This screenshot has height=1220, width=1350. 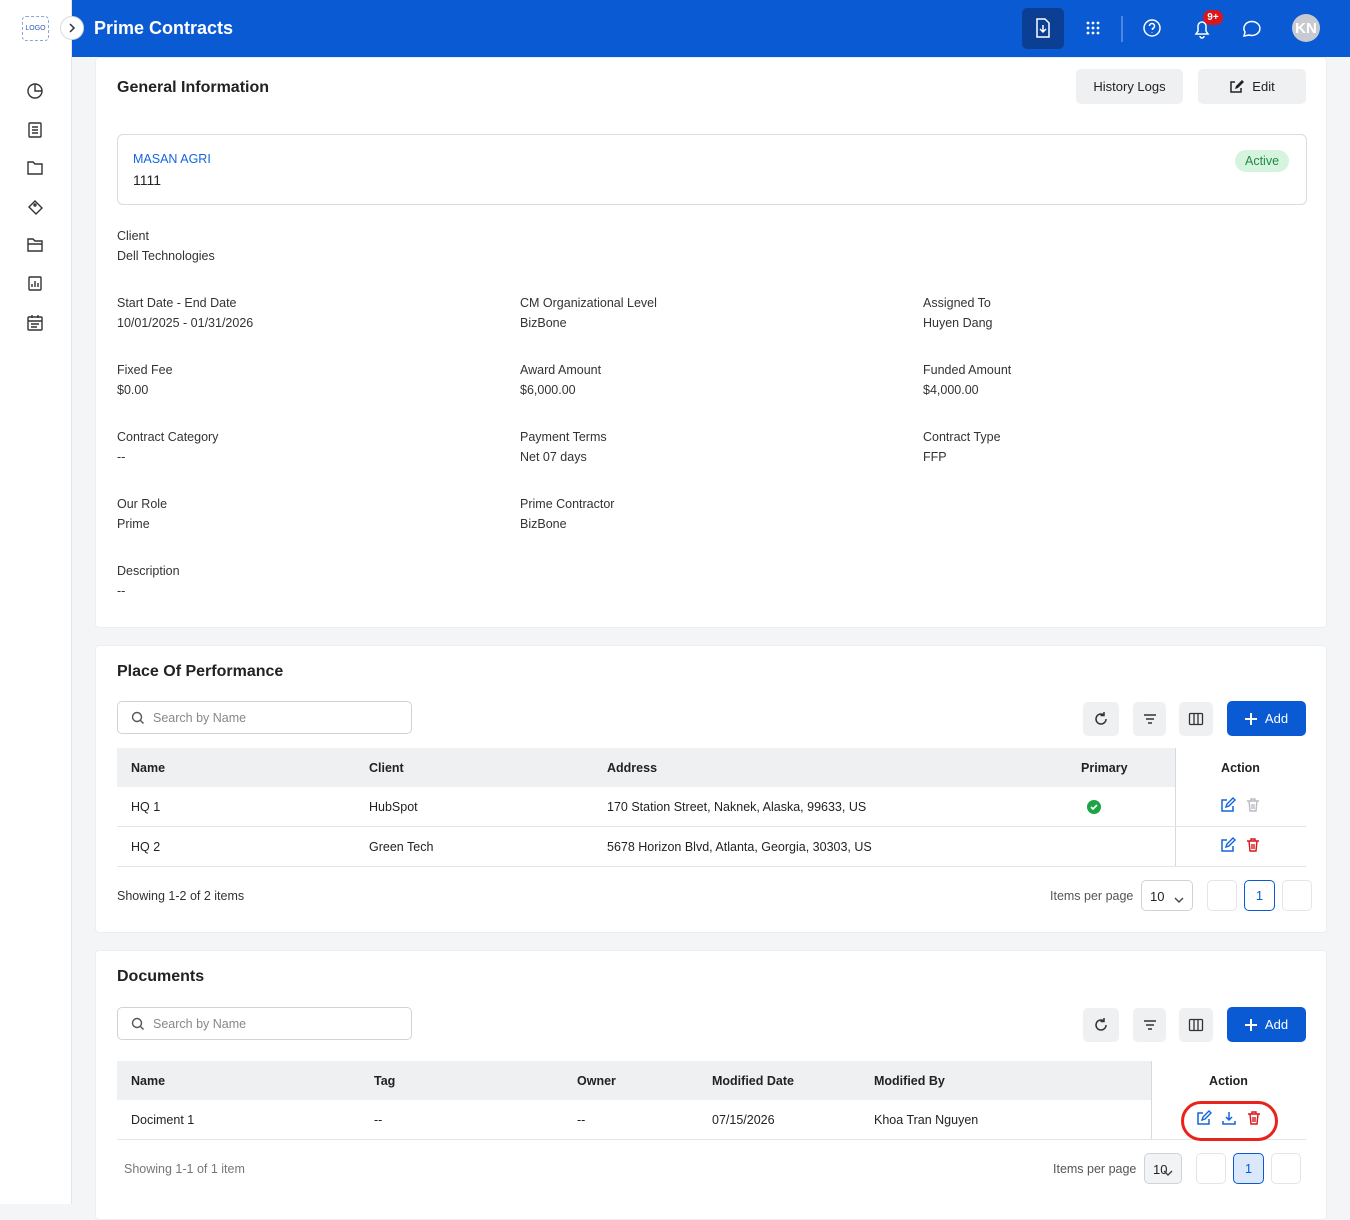 What do you see at coordinates (1262, 161) in the screenshot?
I see `status-badge: Active` at bounding box center [1262, 161].